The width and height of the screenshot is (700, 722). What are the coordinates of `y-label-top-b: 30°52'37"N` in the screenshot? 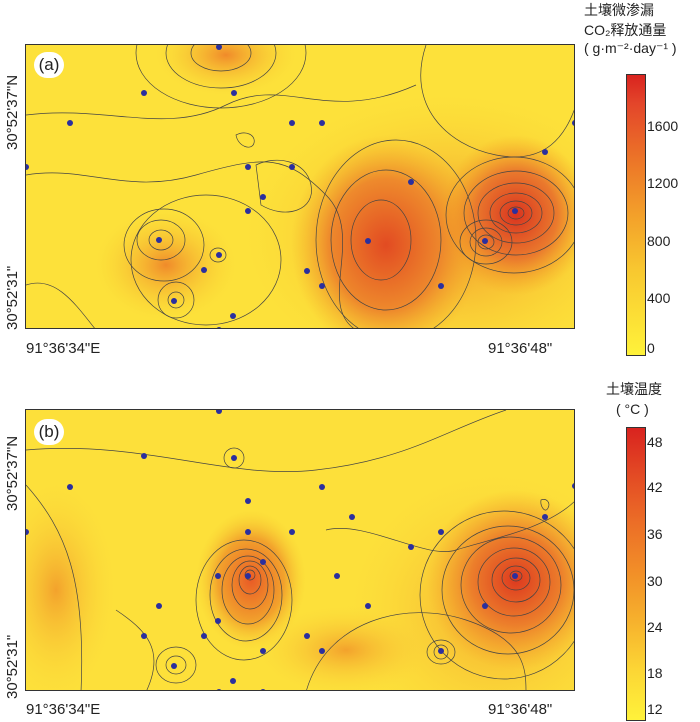 It's located at (12, 473).